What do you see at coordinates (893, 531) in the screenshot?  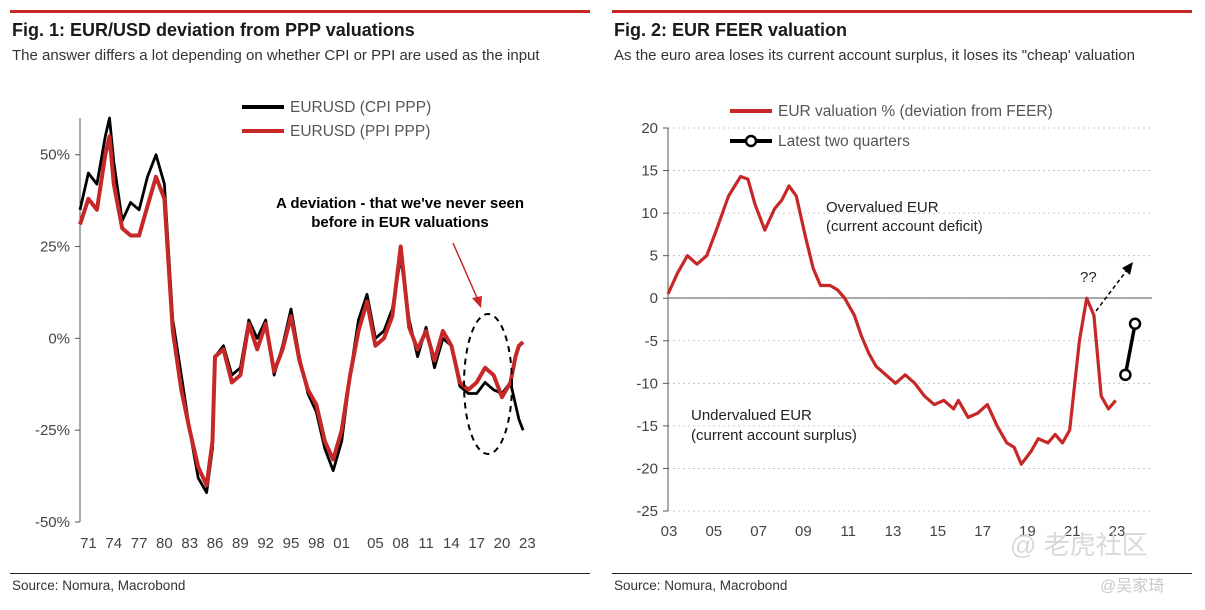 I see `x-tick-label: 13` at bounding box center [893, 531].